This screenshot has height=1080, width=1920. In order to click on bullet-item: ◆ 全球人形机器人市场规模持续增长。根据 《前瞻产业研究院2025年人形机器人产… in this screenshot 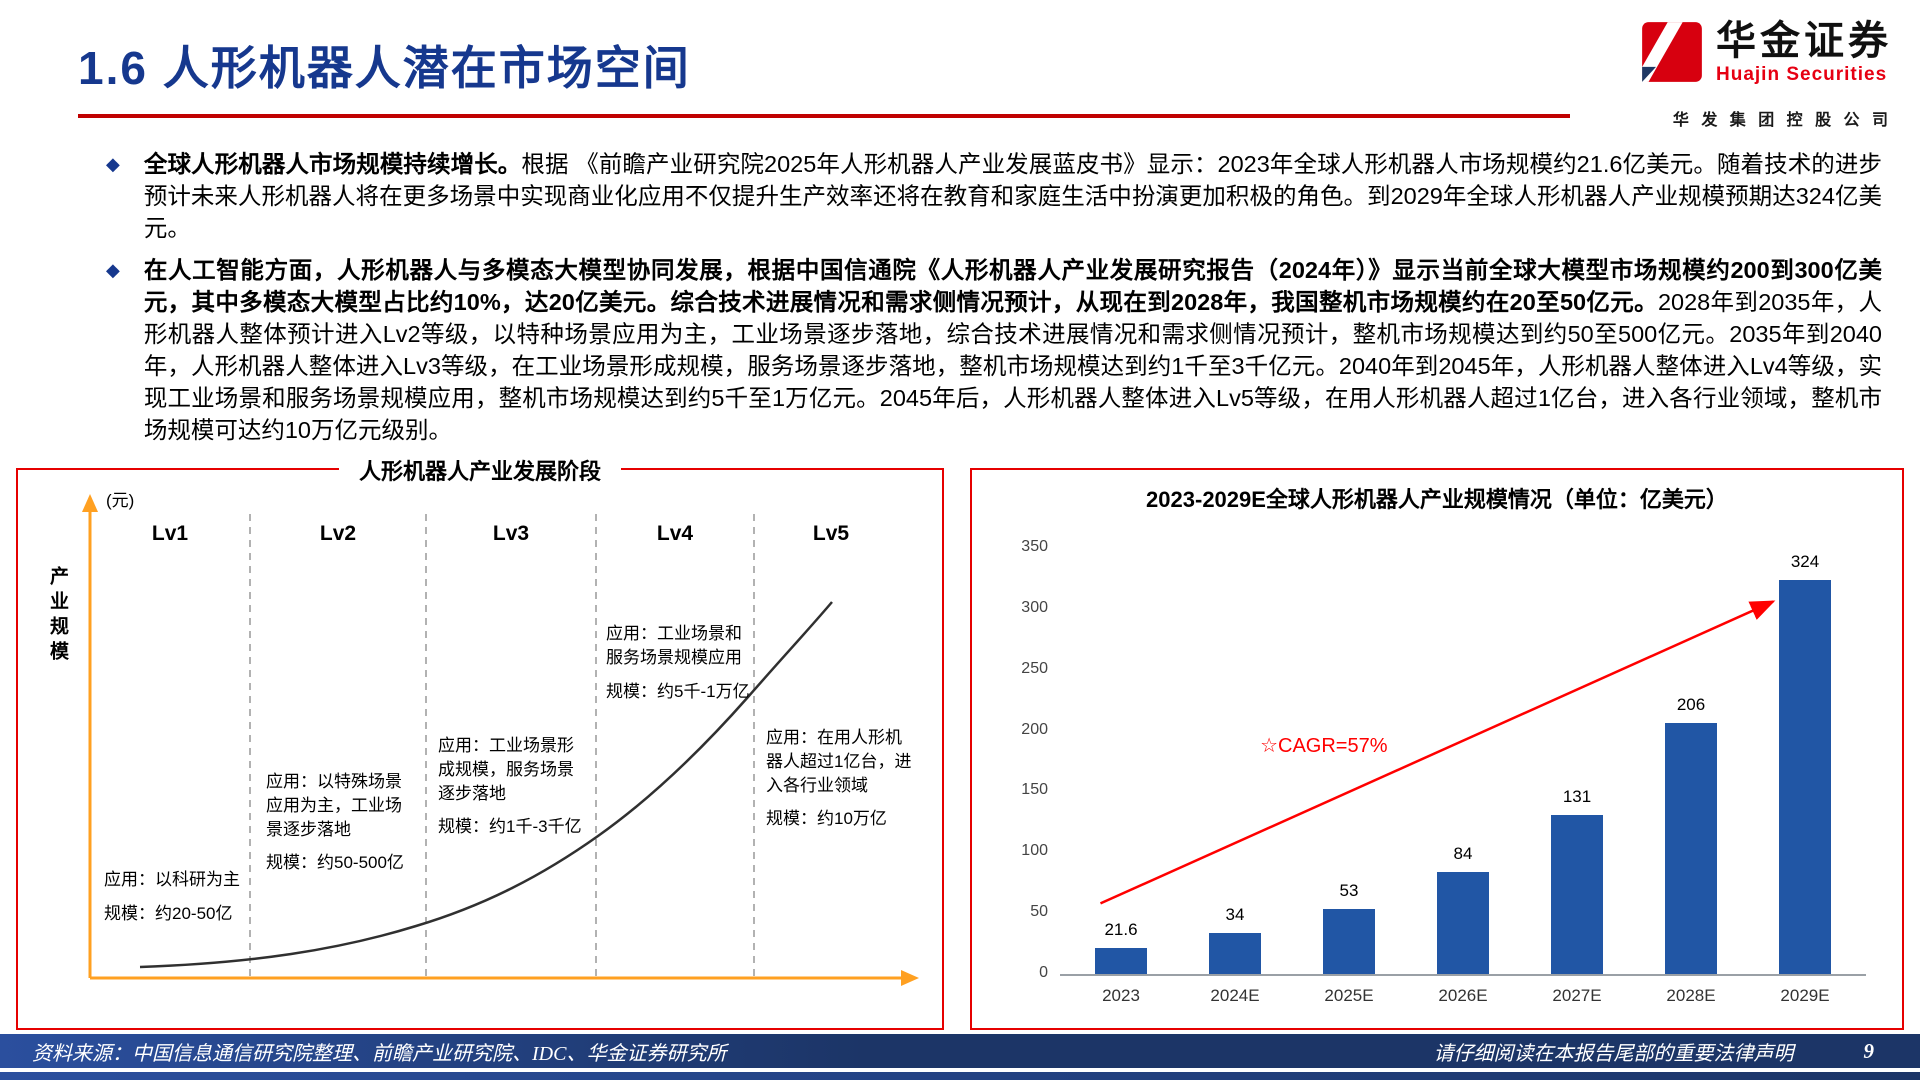, I will do `click(981, 196)`.